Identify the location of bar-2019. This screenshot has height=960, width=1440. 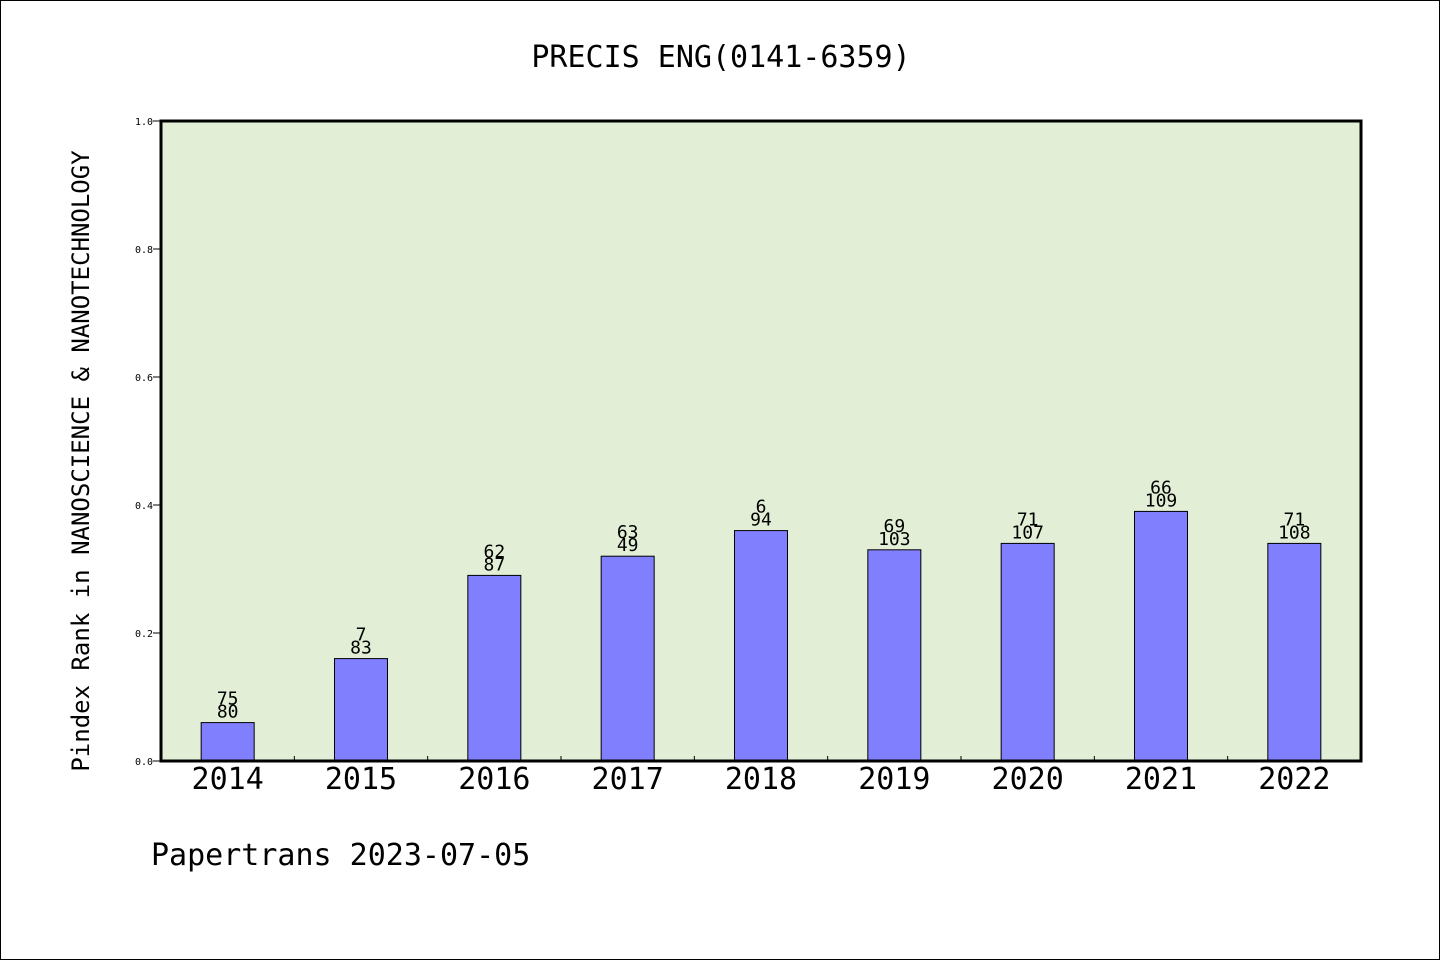
(894, 655).